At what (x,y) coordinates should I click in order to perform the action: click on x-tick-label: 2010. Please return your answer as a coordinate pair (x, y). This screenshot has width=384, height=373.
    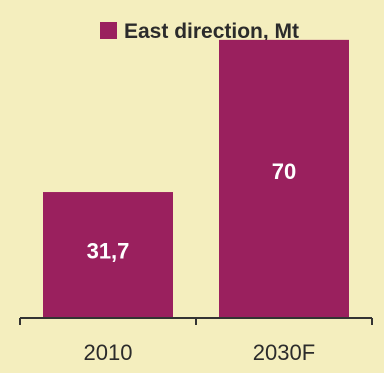
    Looking at the image, I should click on (108, 352).